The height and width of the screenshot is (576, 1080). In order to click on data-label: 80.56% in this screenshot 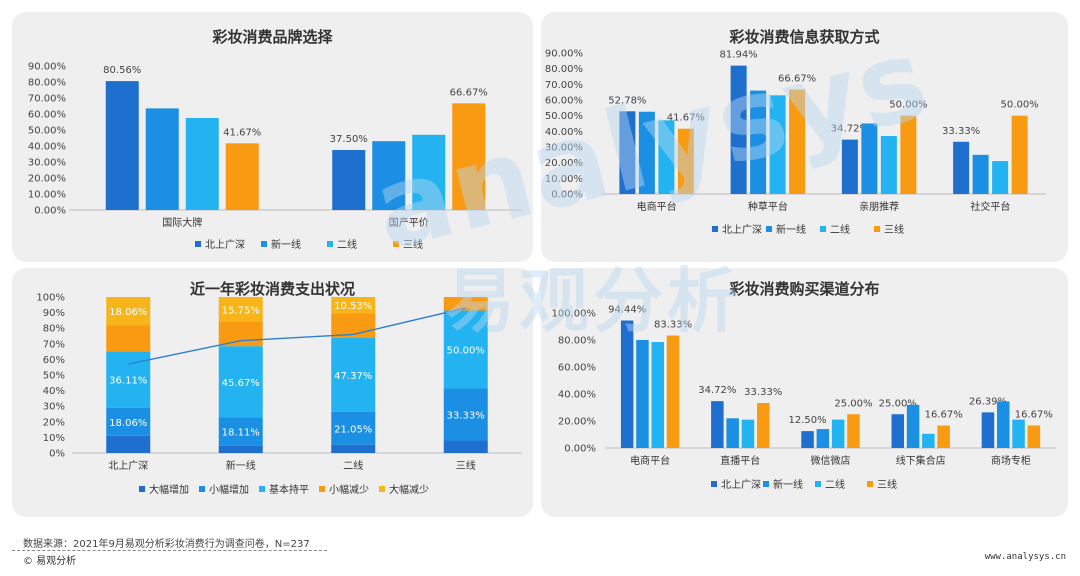, I will do `click(122, 70)`.